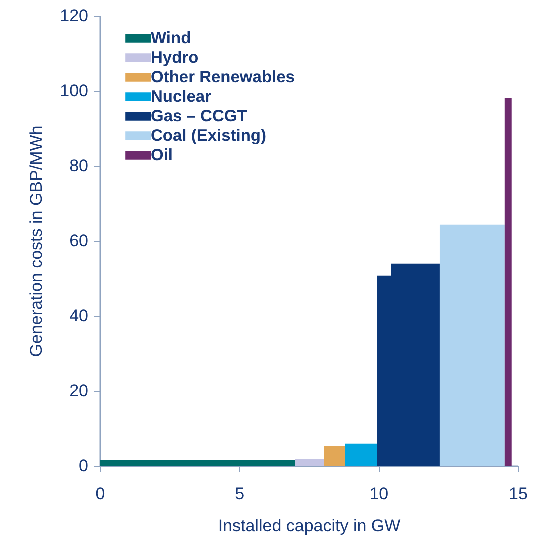 This screenshot has width=533, height=546. I want to click on y-tick-label: 80, so click(79, 166).